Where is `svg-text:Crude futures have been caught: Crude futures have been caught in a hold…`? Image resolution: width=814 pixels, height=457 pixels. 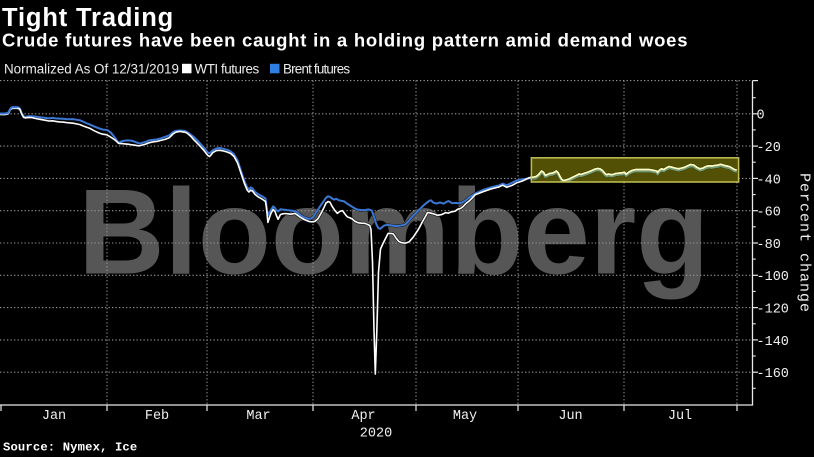 svg-text:Crude futures have been caught: Crude futures have been caught in a hold… is located at coordinates (345, 40).